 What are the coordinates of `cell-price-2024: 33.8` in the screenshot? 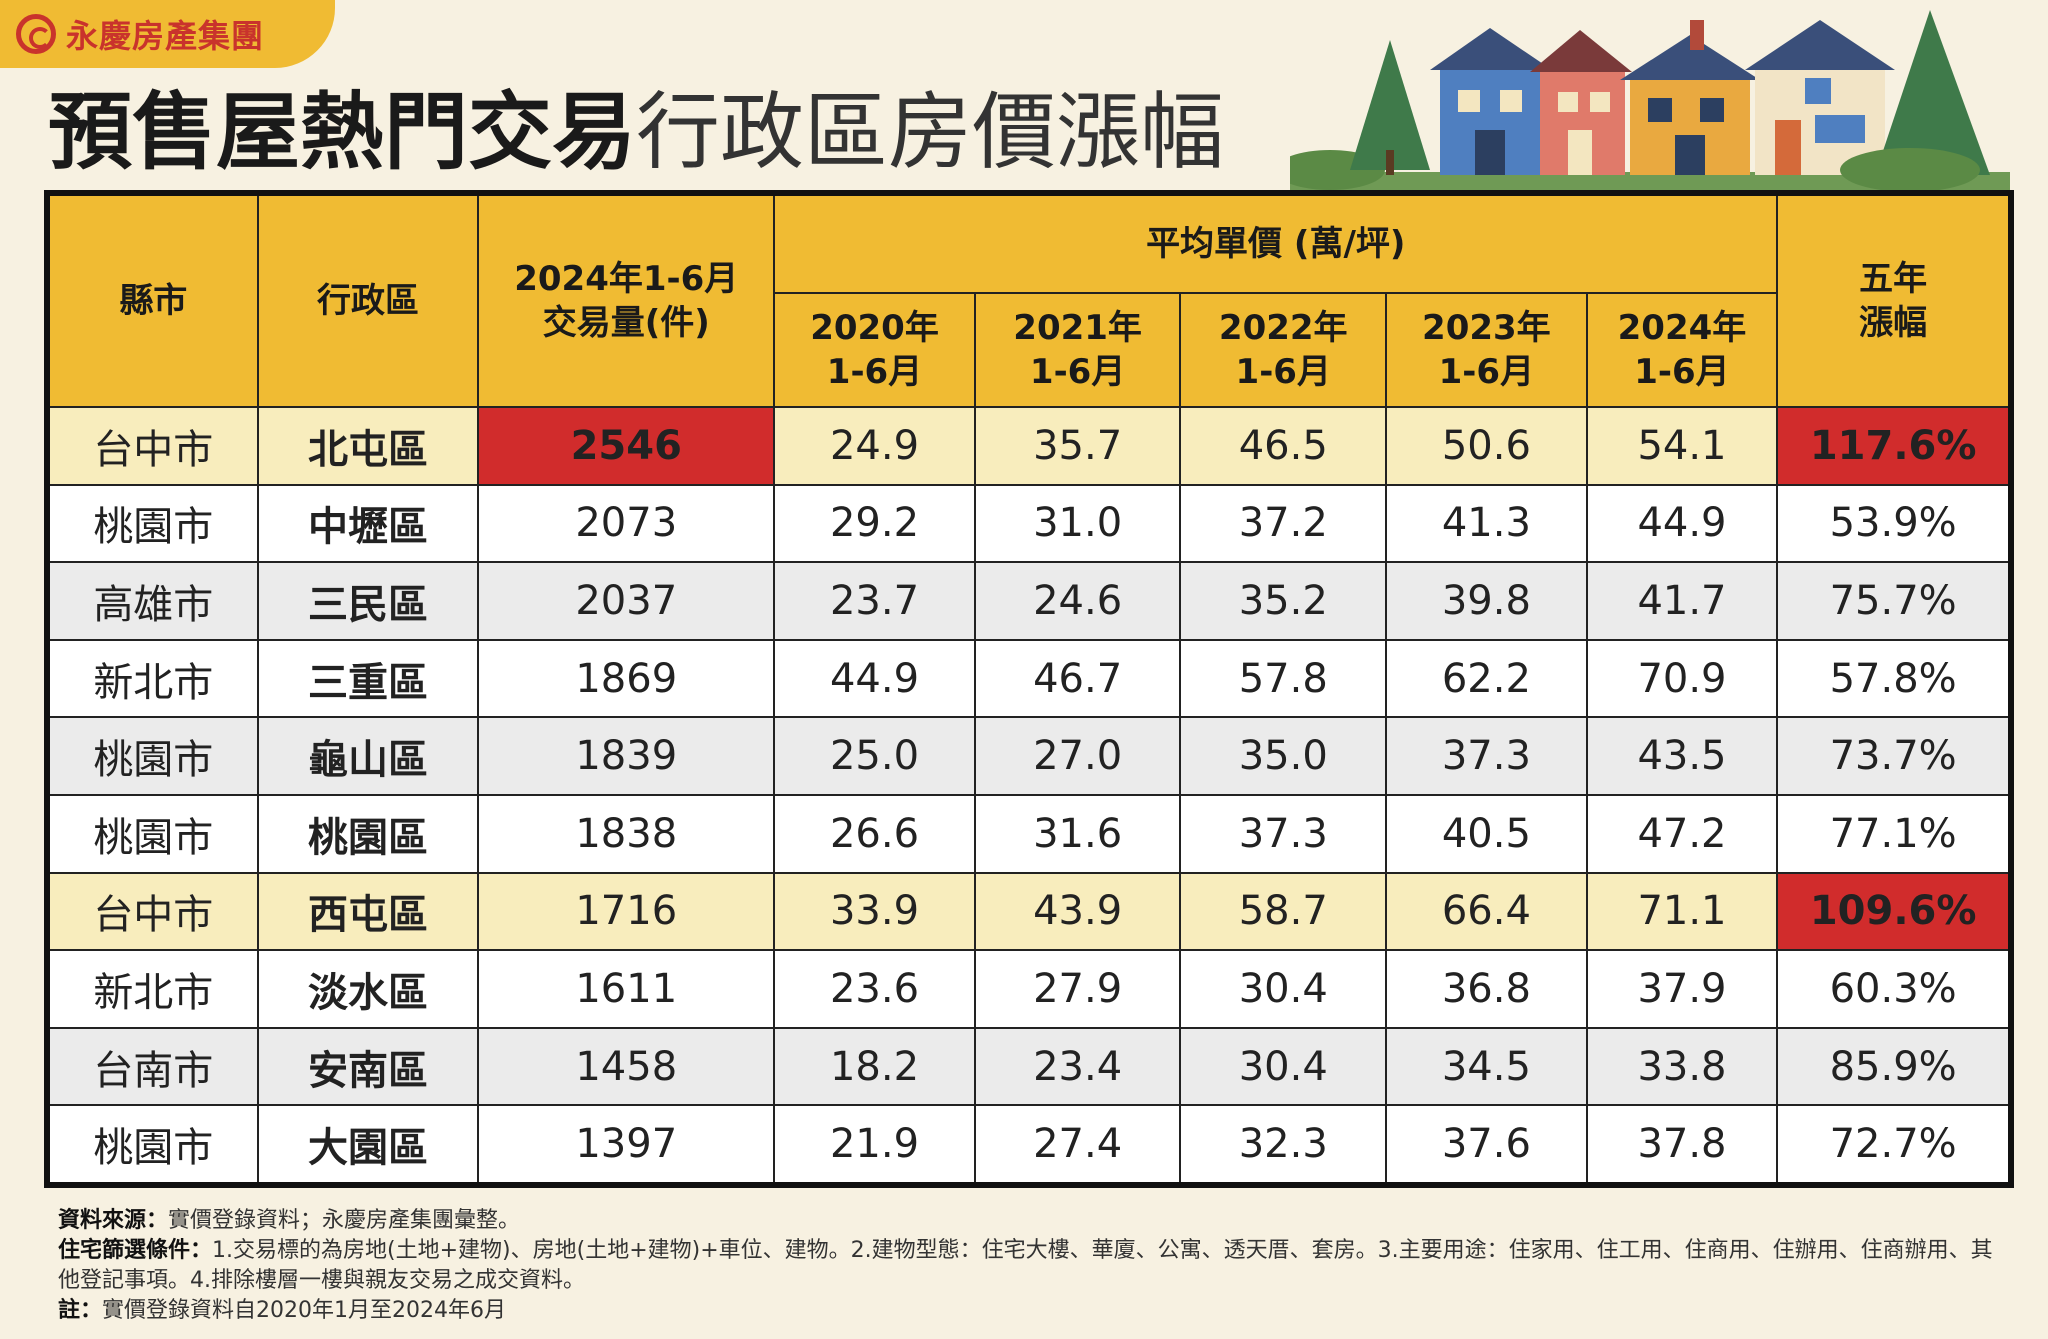 It's located at (1682, 1066).